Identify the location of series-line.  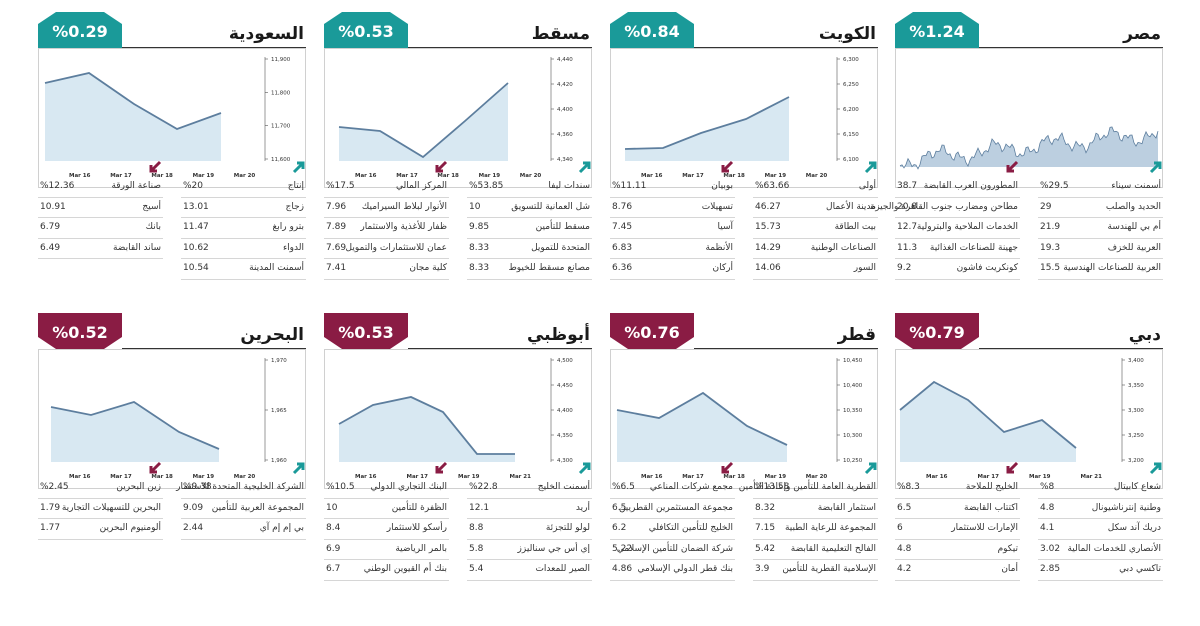
(707, 123).